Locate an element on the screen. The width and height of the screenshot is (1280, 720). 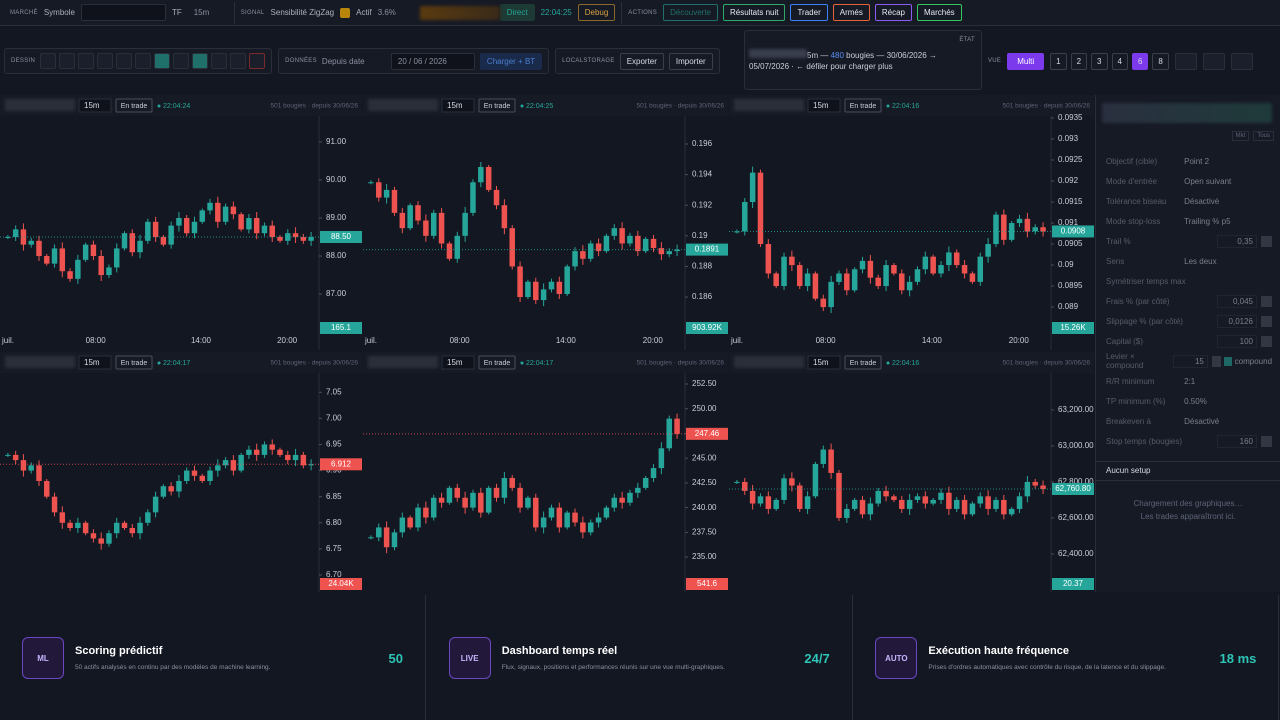
volume-tag is located at coordinates (1073, 584).